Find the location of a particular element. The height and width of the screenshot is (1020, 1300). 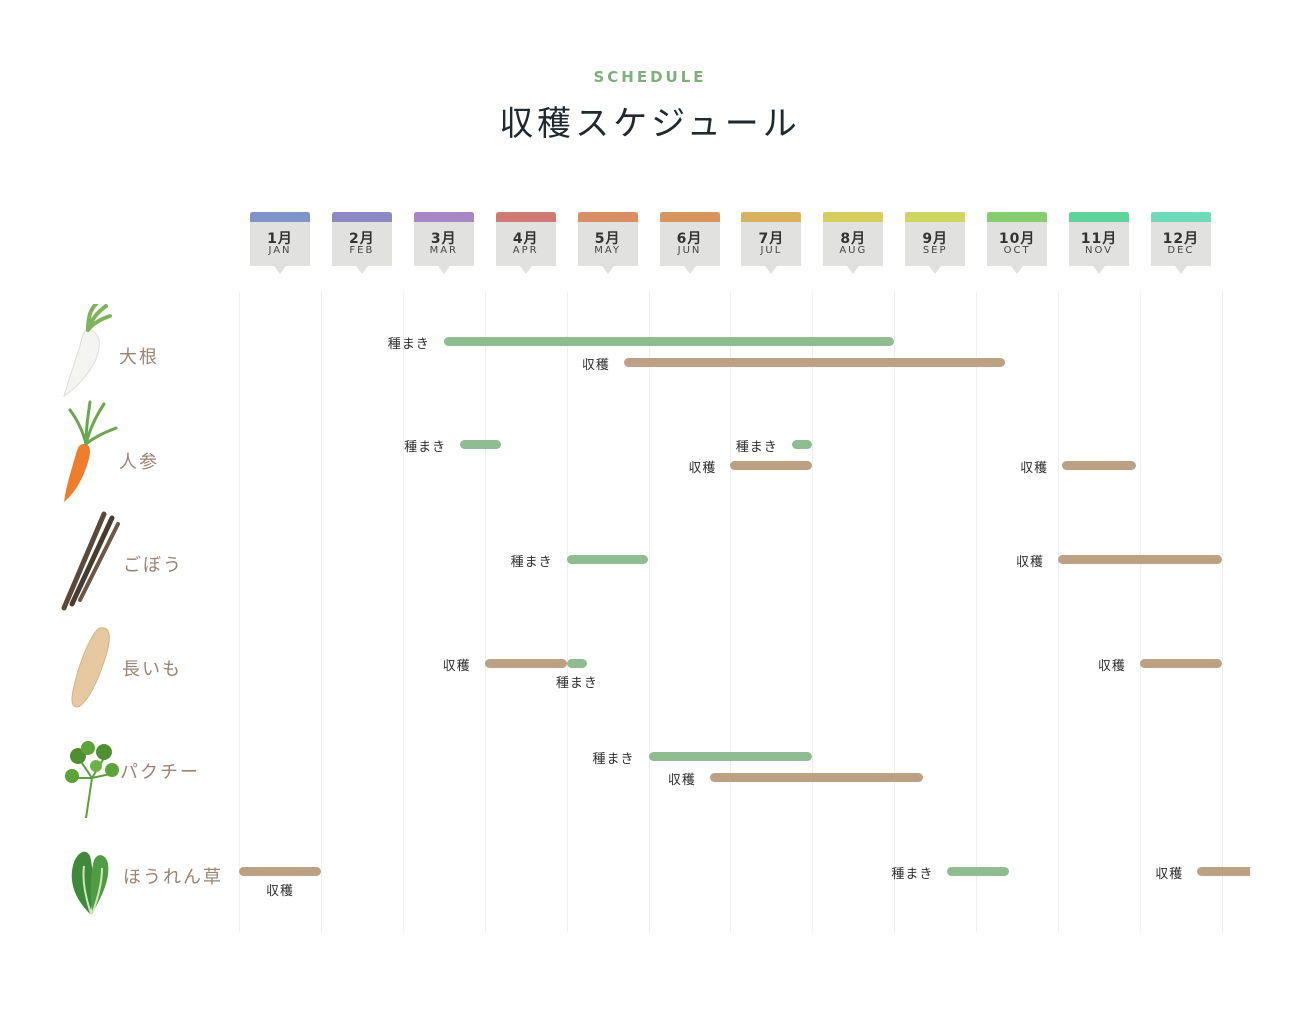

month-label-ja: 2月 is located at coordinates (362, 239).